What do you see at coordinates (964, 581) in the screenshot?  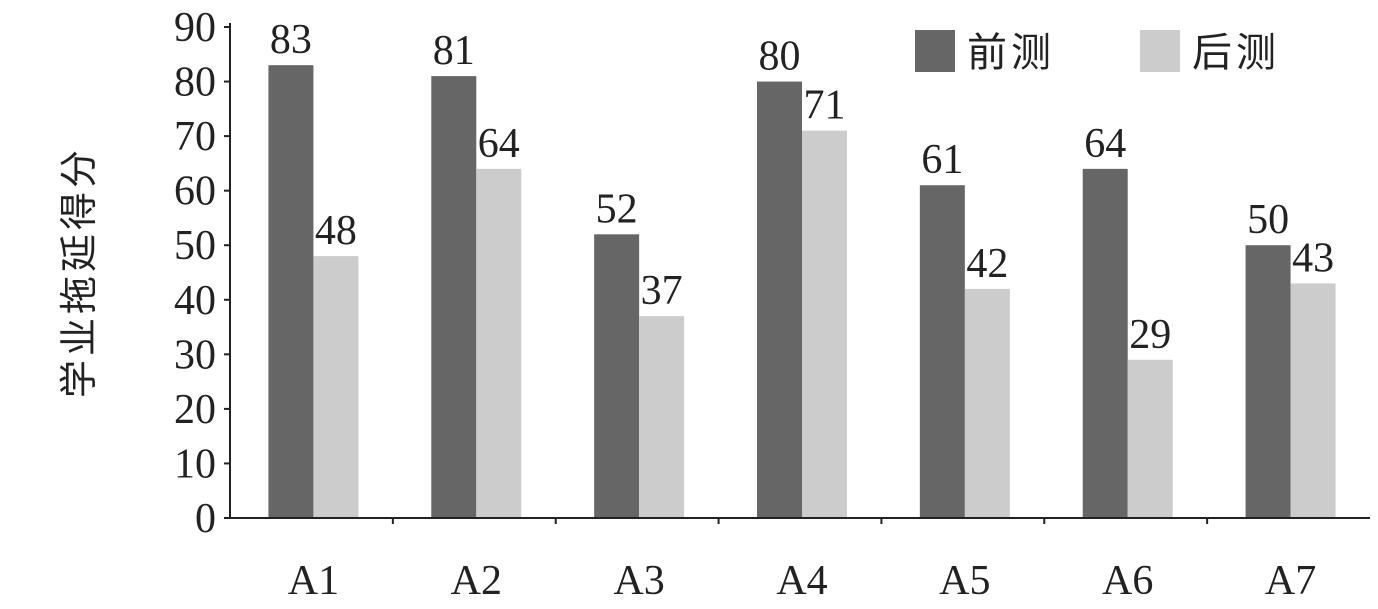 I see `x-tick-label: A5` at bounding box center [964, 581].